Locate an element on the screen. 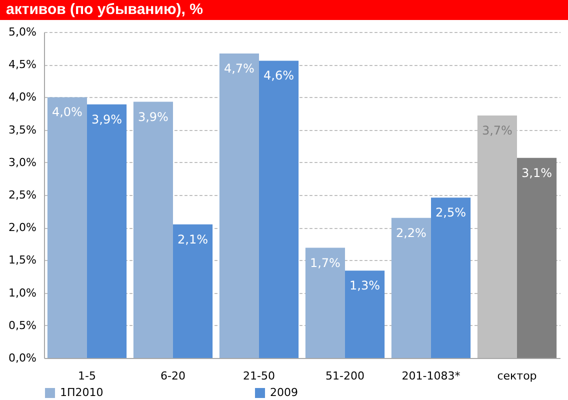 This screenshot has height=400, width=568. y-tick-label: 3,5% is located at coordinates (22, 129).